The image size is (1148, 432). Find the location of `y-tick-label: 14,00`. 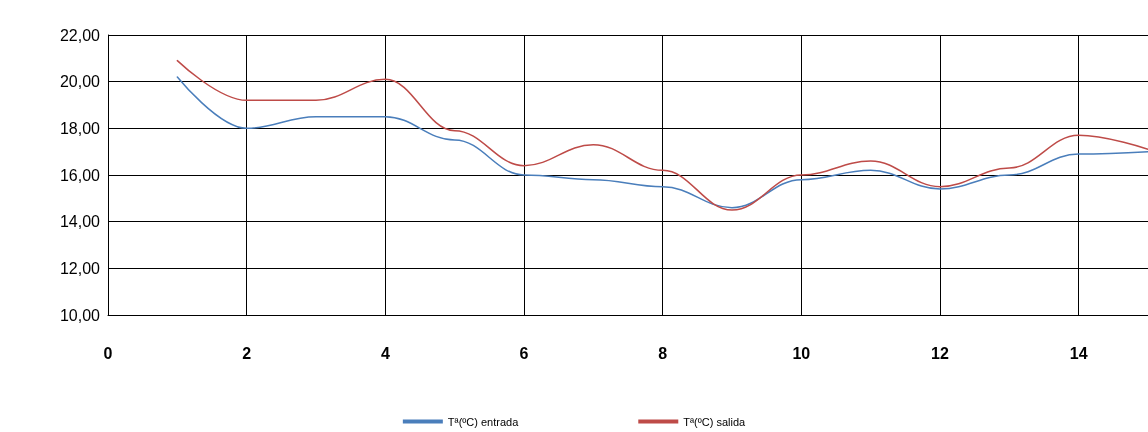

y-tick-label: 14,00 is located at coordinates (80, 222).